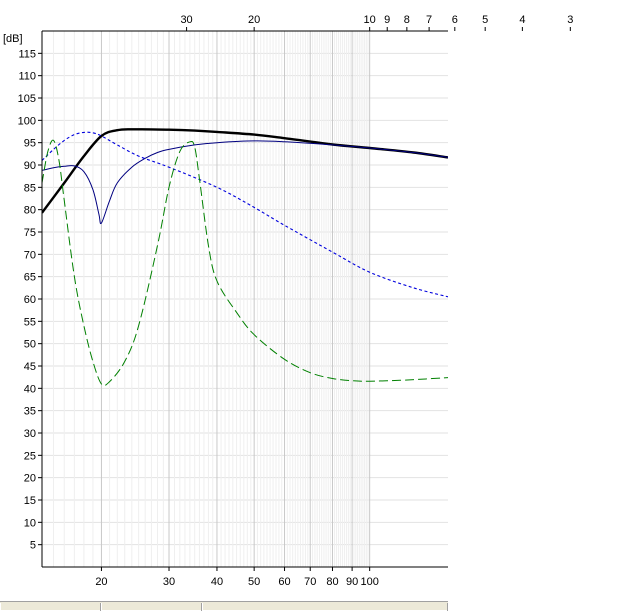  What do you see at coordinates (254, 582) in the screenshot?
I see `x-tick-label: 50` at bounding box center [254, 582].